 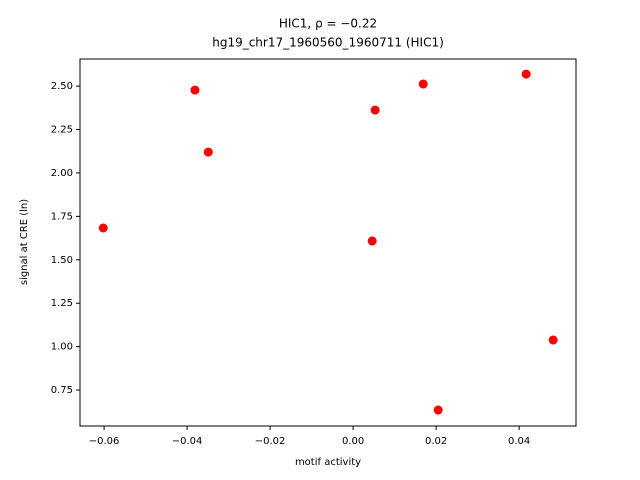 I want to click on y-tick-label: 1.50, so click(x=62, y=260).